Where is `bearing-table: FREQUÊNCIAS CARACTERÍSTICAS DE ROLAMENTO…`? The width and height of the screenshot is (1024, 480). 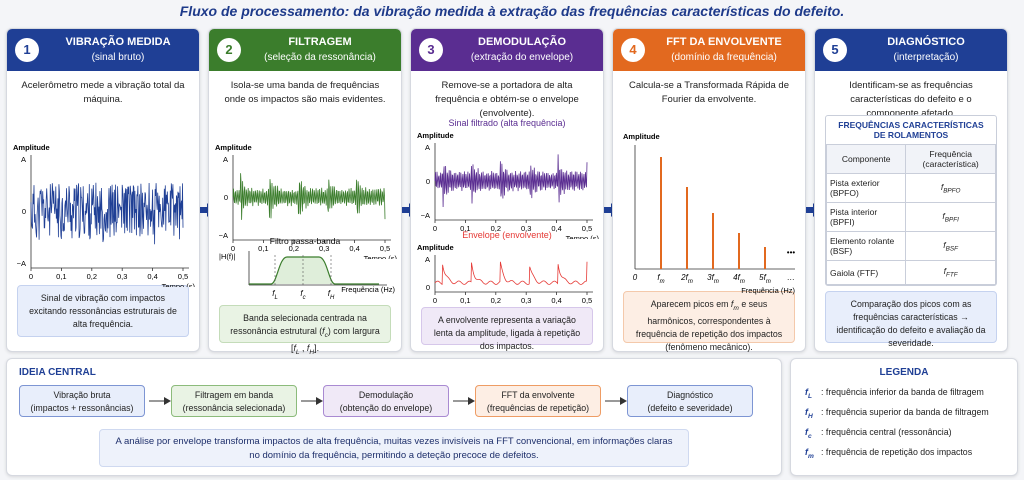
bearing-table: FREQUÊNCIAS CARACTERÍSTICAS DE ROLAMENTO… is located at coordinates (911, 200).